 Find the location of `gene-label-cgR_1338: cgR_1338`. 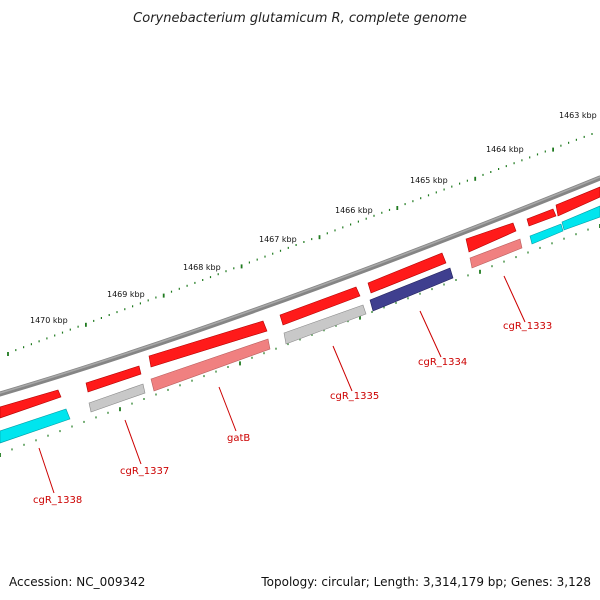

gene-label-cgR_1338: cgR_1338 is located at coordinates (57, 500).